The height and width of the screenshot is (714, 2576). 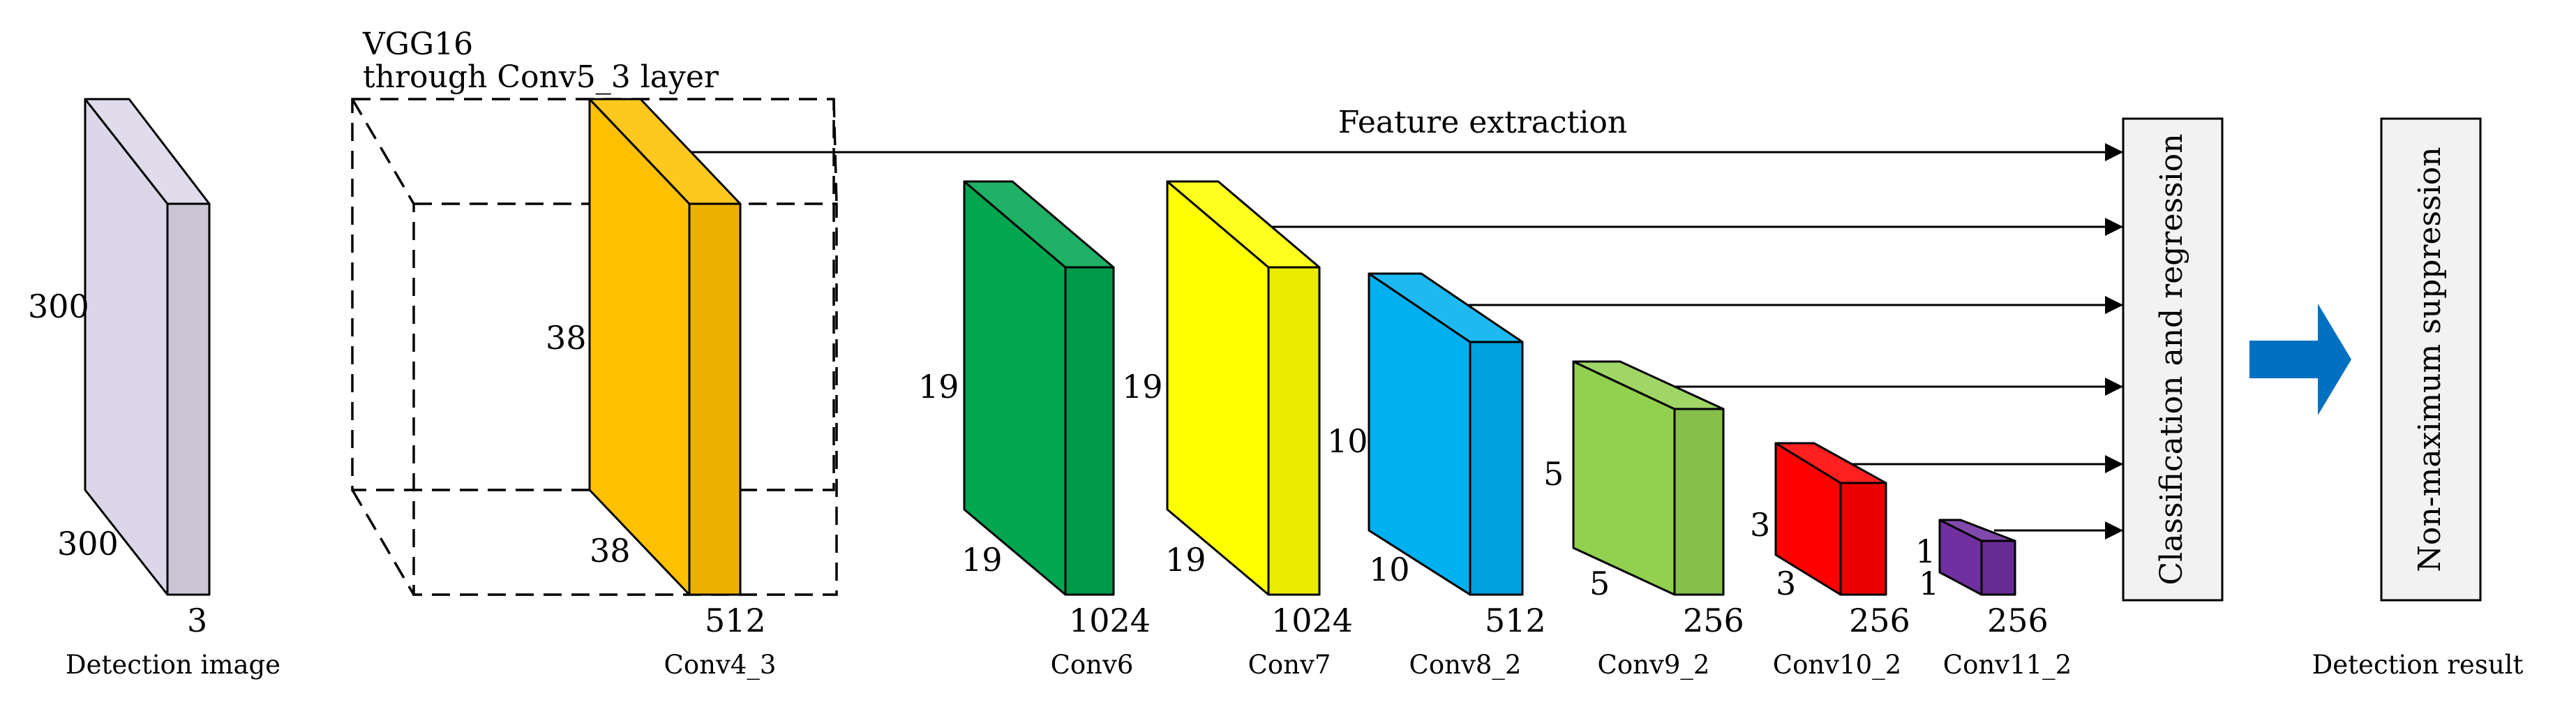 What do you see at coordinates (1483, 123) in the screenshot?
I see `feature-extraction-label: Feature extraction` at bounding box center [1483, 123].